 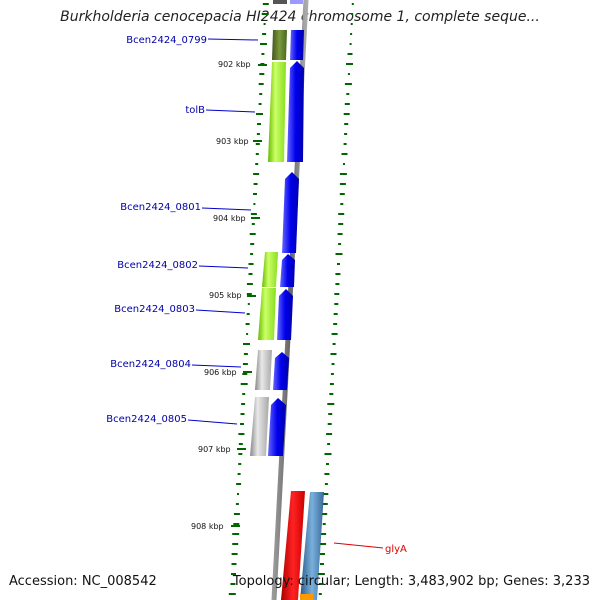 I want to click on cds-arrow-tolB, so click(x=295, y=111).